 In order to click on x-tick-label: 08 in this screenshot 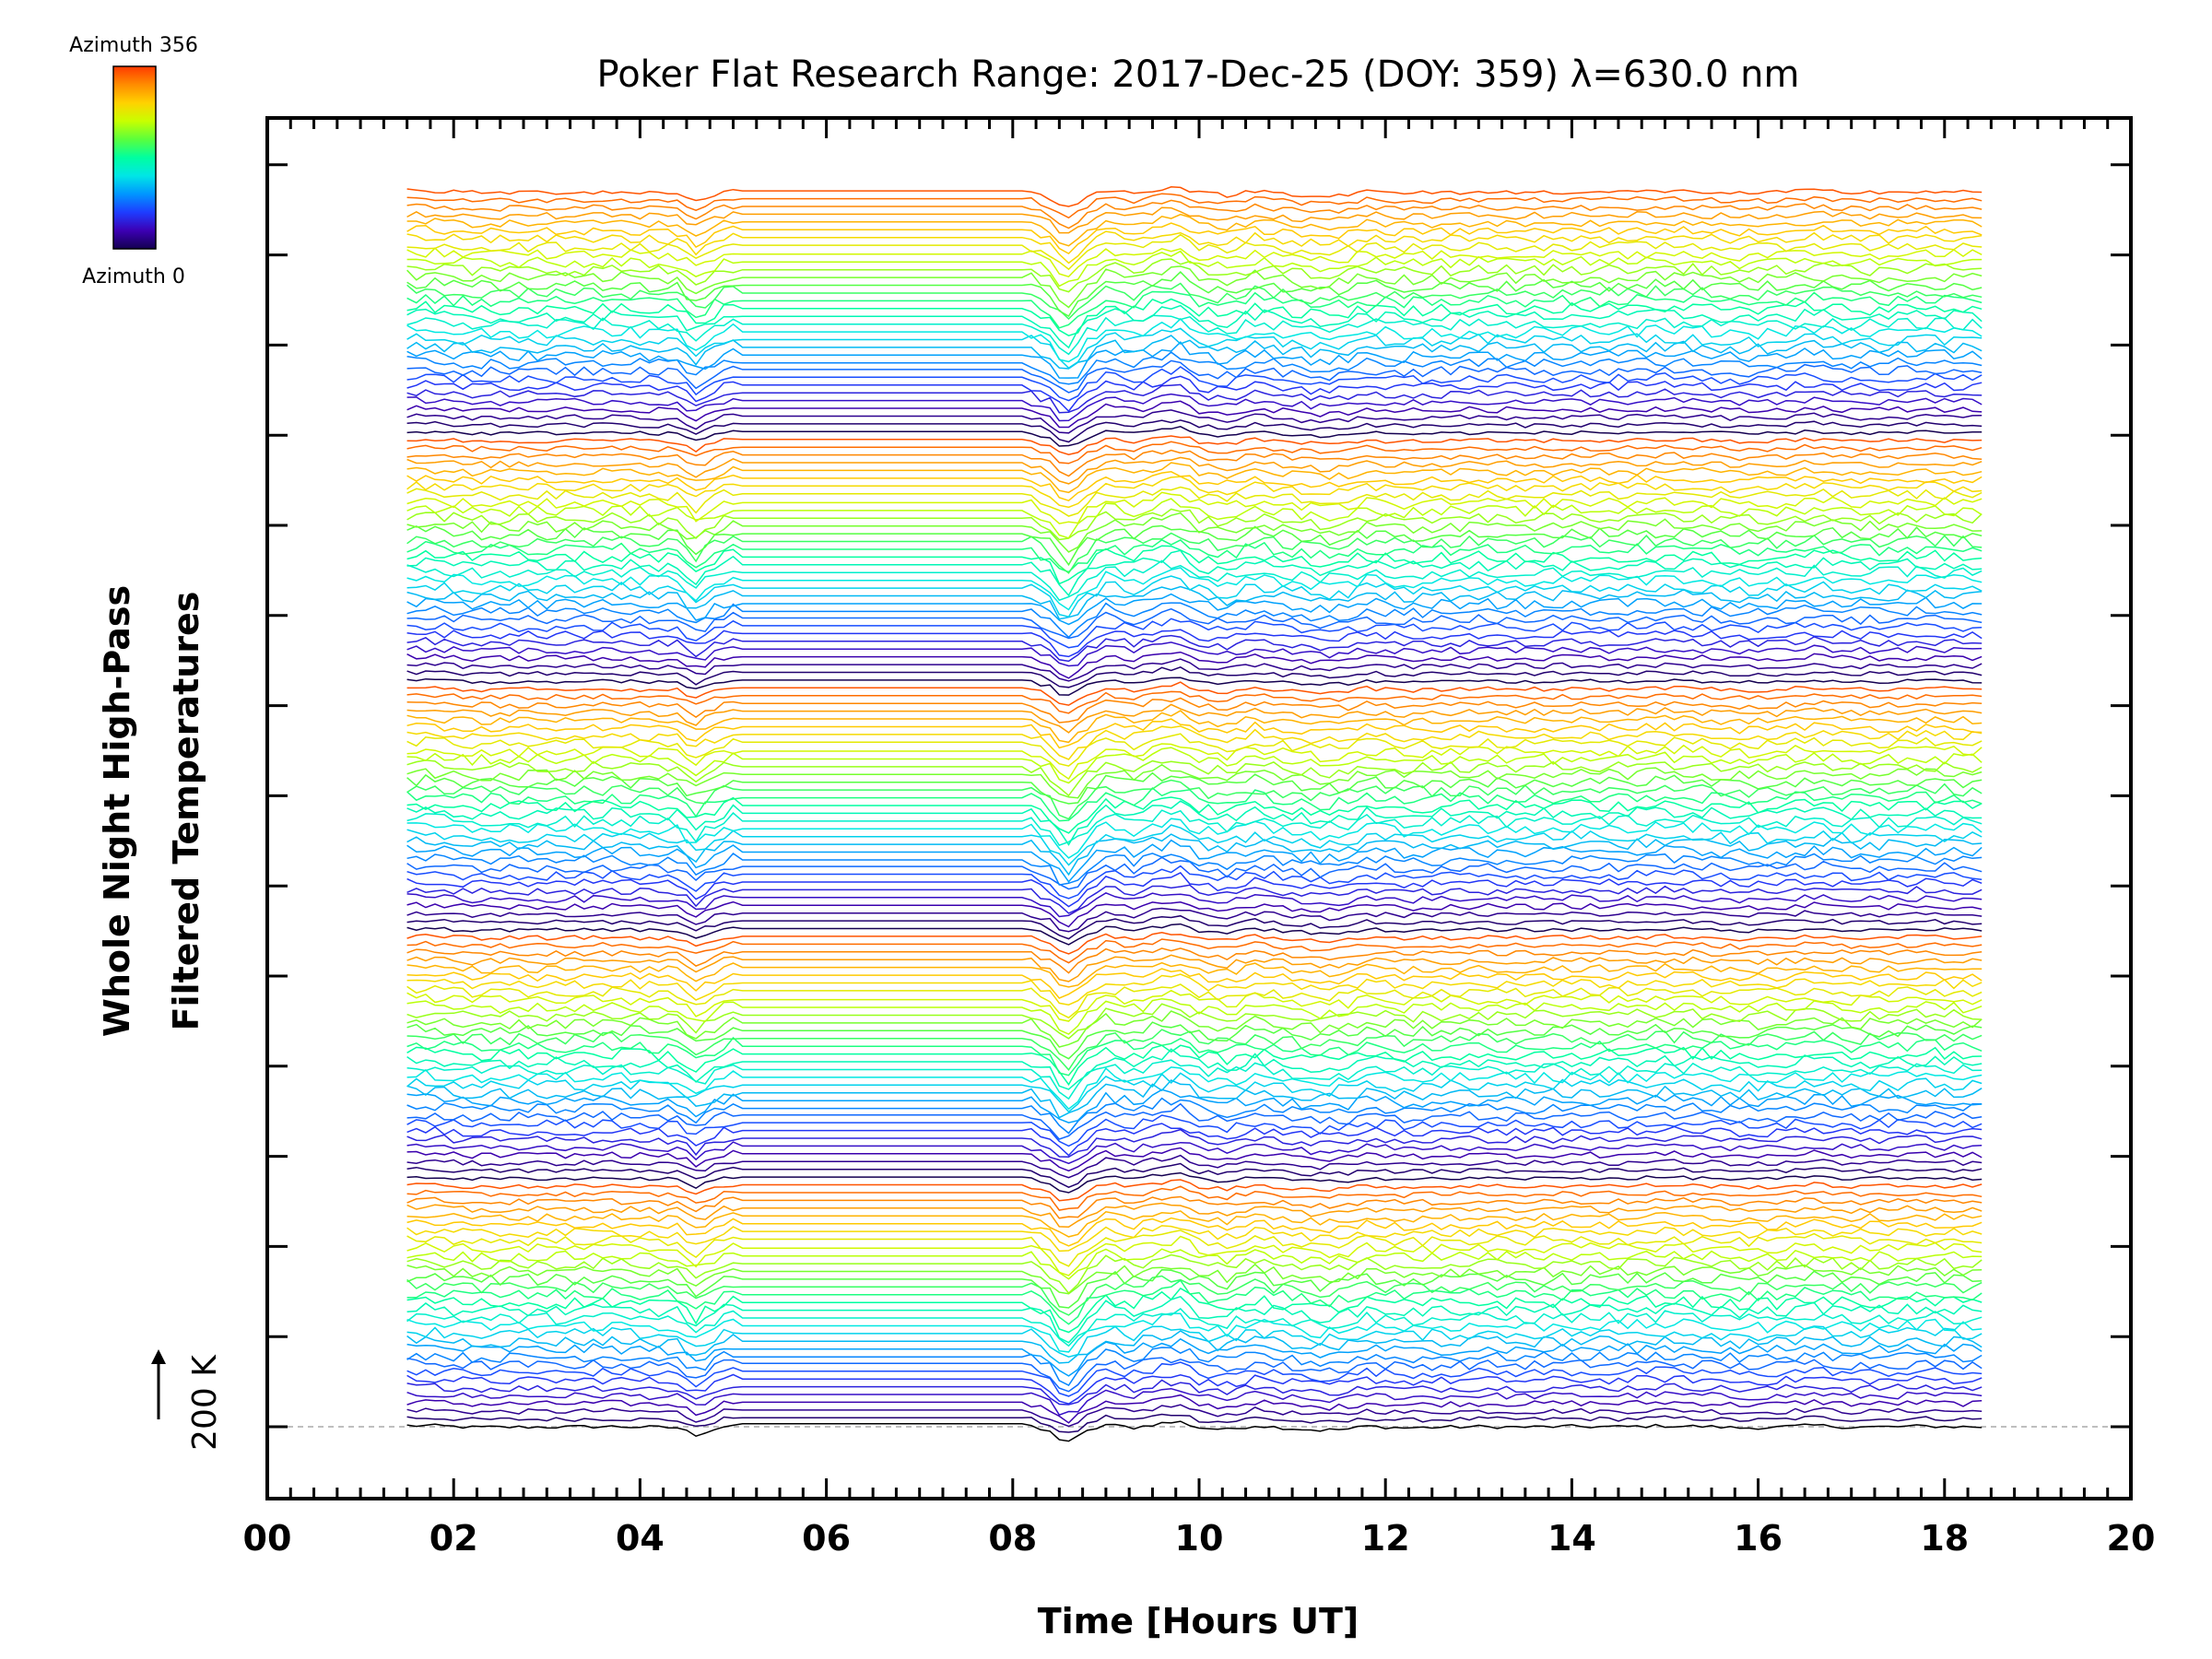, I will do `click(1012, 1538)`.